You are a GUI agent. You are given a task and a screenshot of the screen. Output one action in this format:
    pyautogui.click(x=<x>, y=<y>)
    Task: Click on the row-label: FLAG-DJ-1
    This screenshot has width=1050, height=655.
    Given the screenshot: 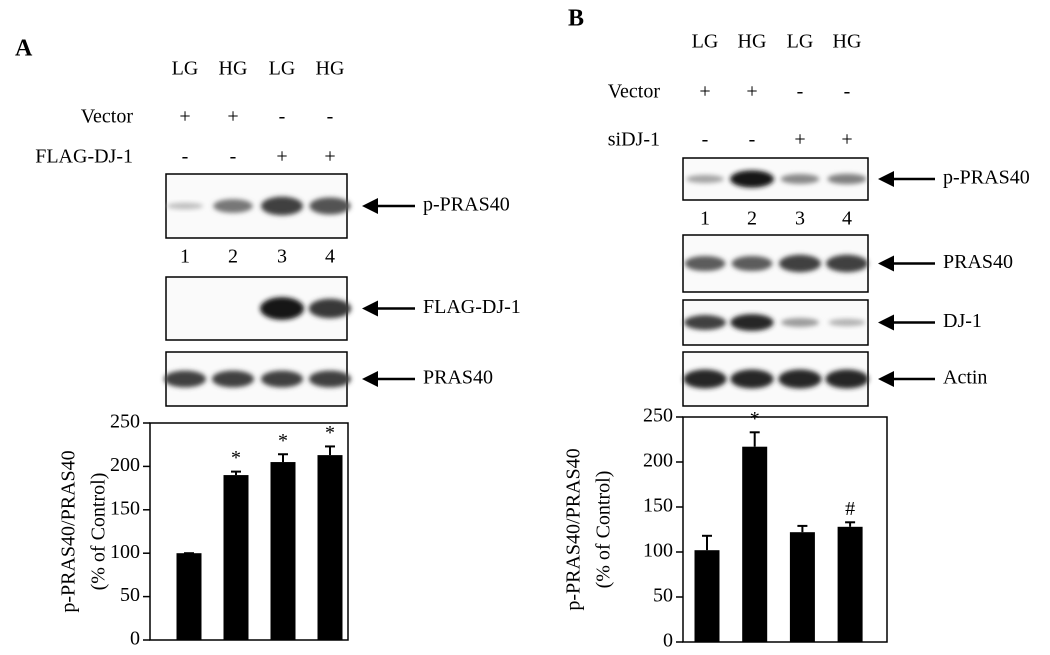 What is the action you would take?
    pyautogui.click(x=84, y=157)
    